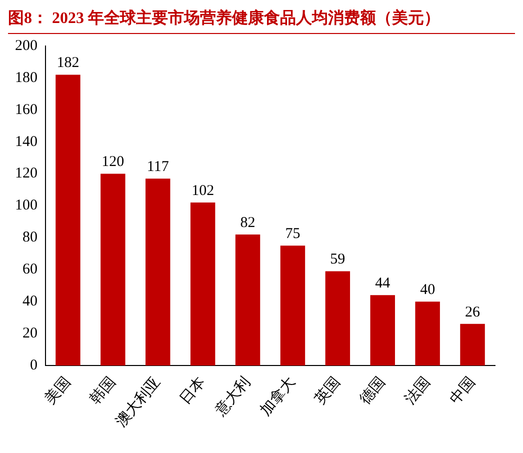 The height and width of the screenshot is (453, 523). I want to click on y-tick-label: 160, so click(26, 110).